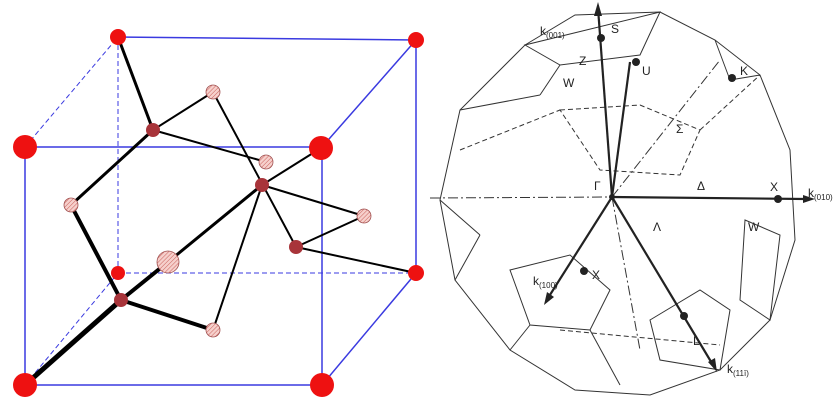 This screenshot has width=839, height=404. I want to click on label: K, so click(744, 71).